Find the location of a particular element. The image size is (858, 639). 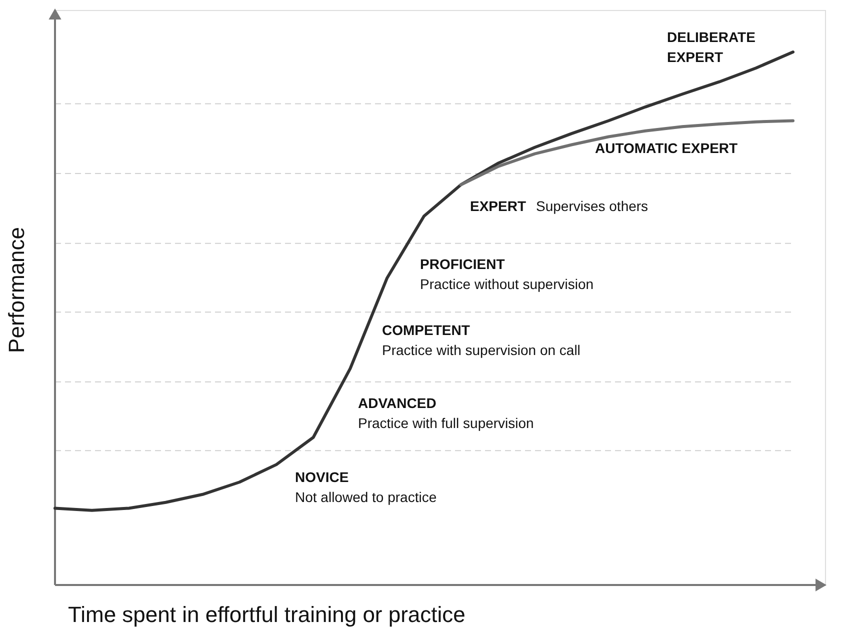

annotation: Practice with full supervision is located at coordinates (446, 423).